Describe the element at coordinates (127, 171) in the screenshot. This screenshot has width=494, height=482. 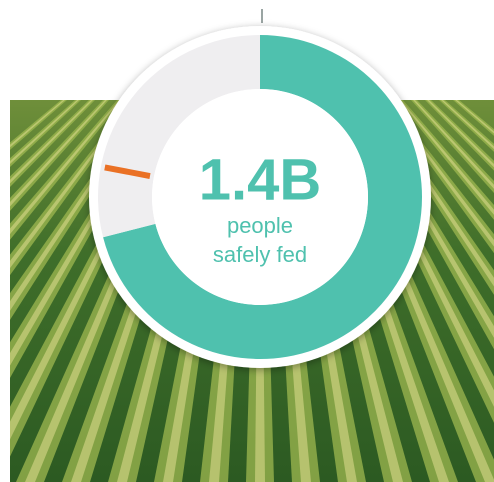
I see `marker` at that location.